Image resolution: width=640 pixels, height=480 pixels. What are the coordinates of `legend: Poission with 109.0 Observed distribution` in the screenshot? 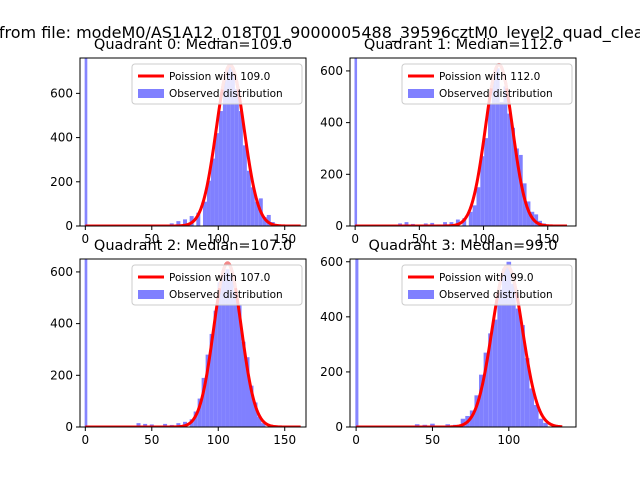 It's located at (217, 84).